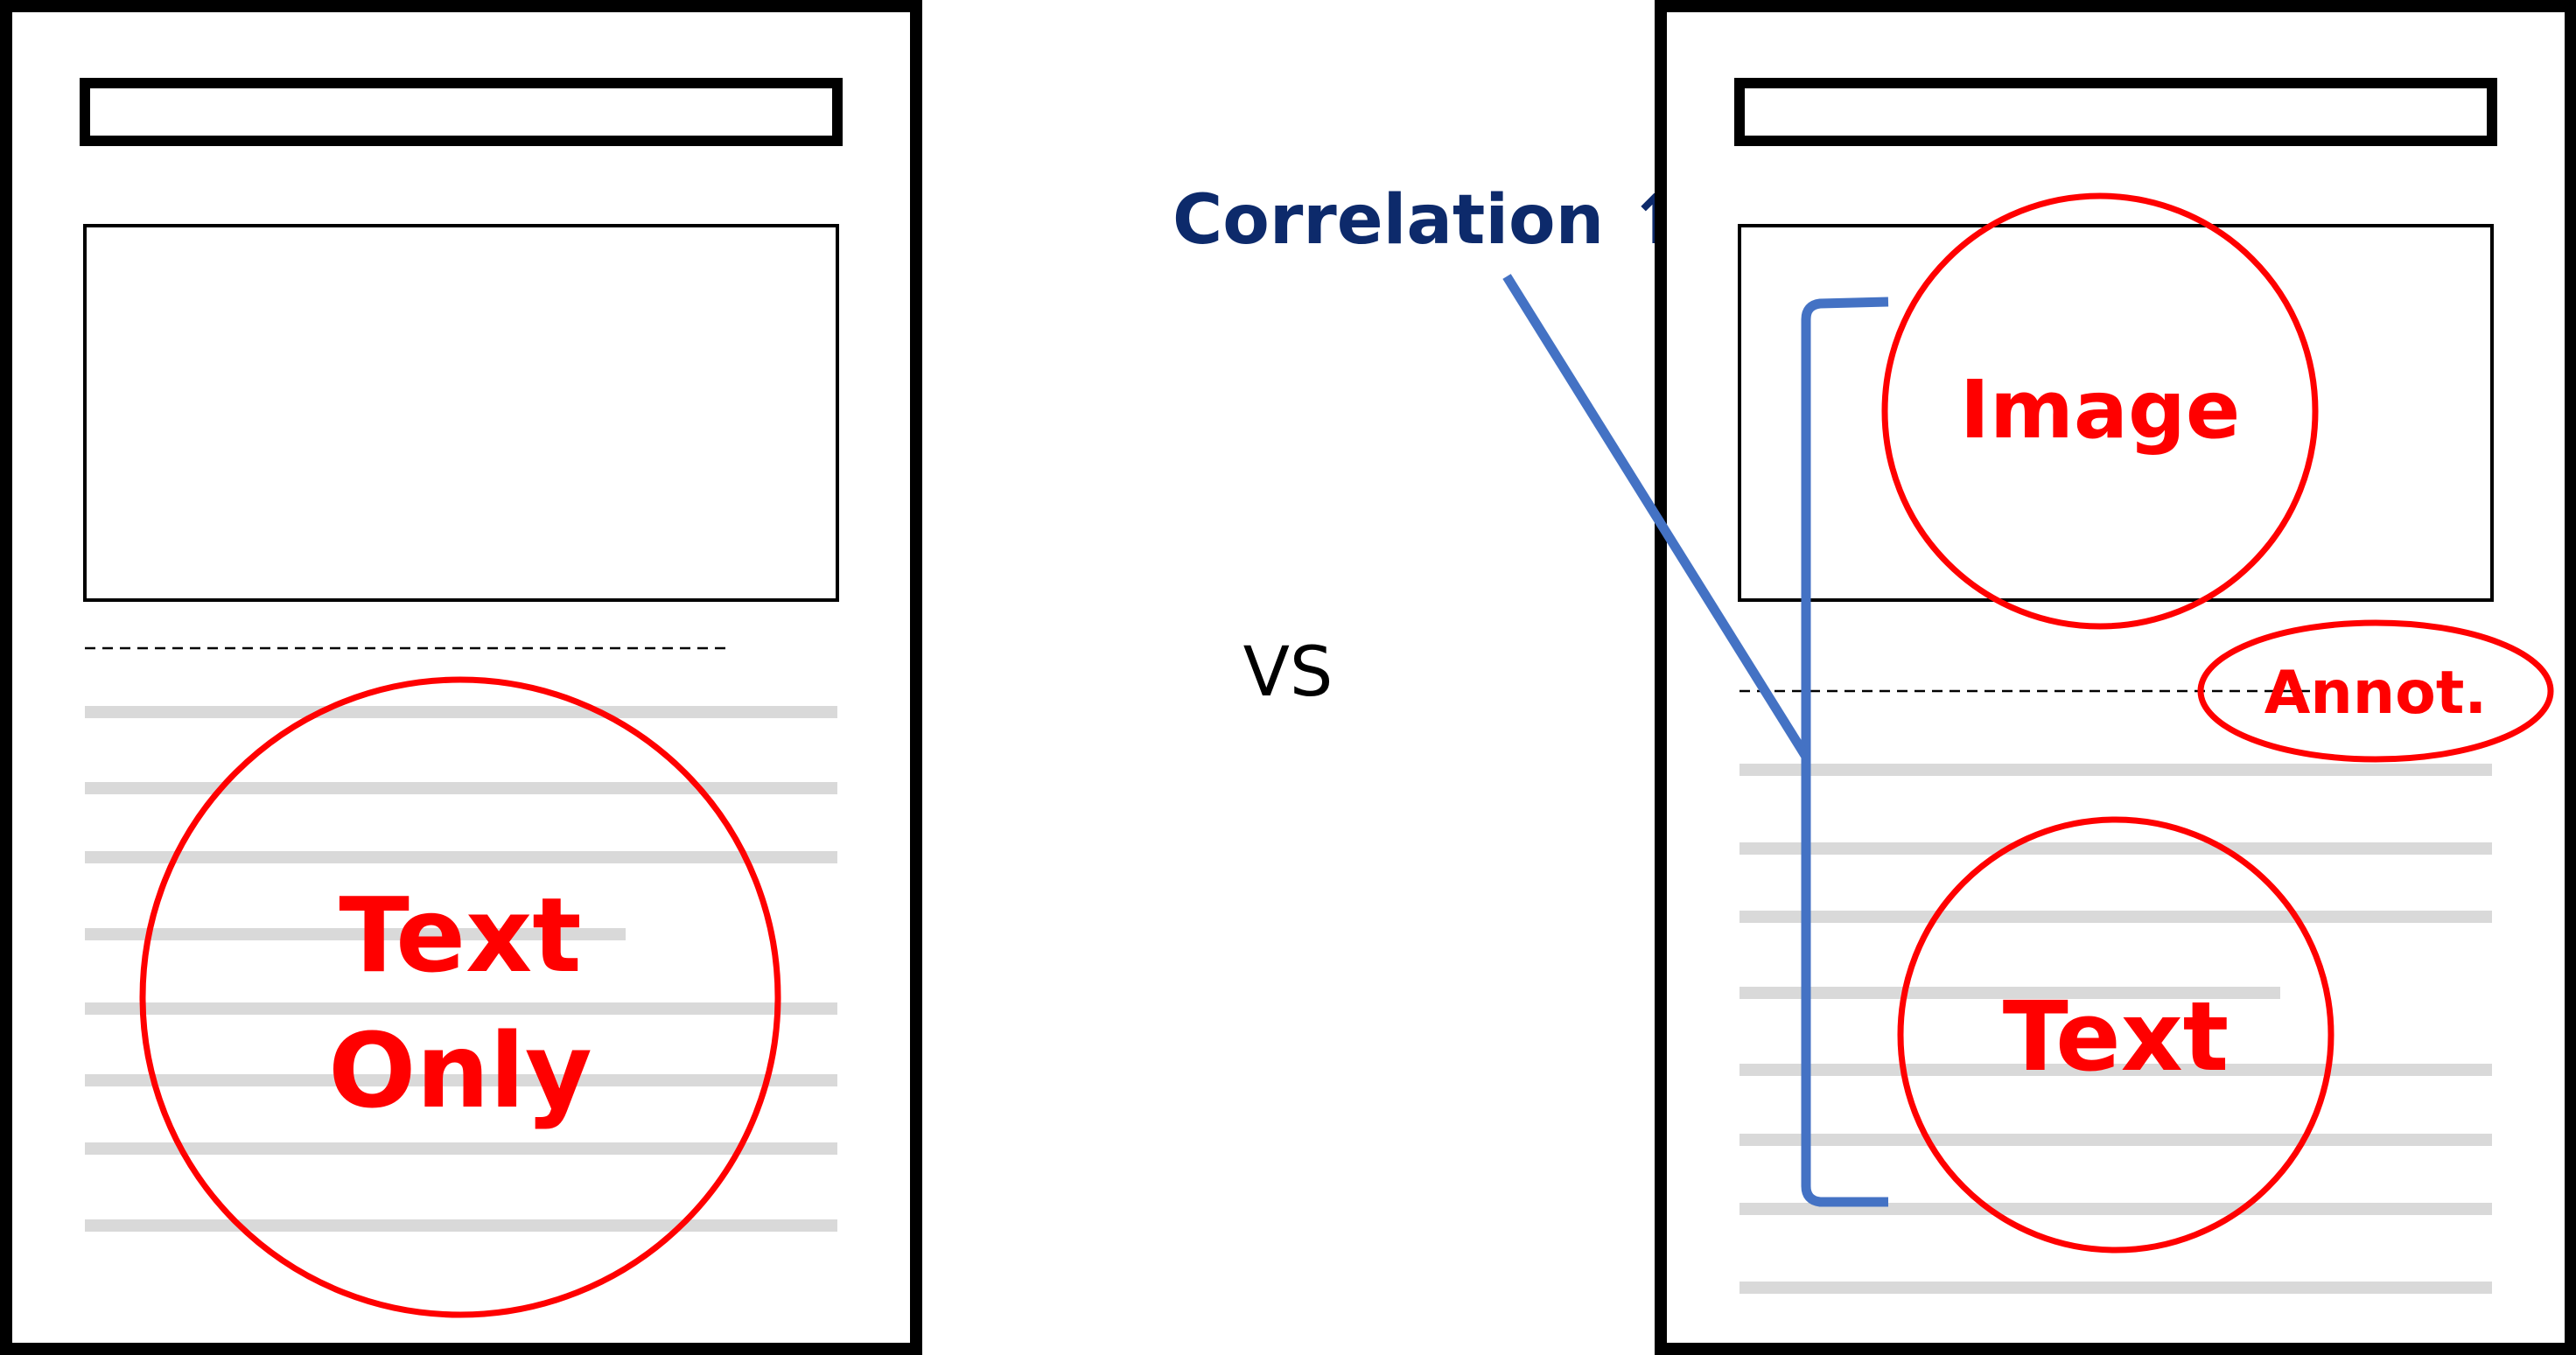  I want to click on vs-label: VS, so click(1288, 672).